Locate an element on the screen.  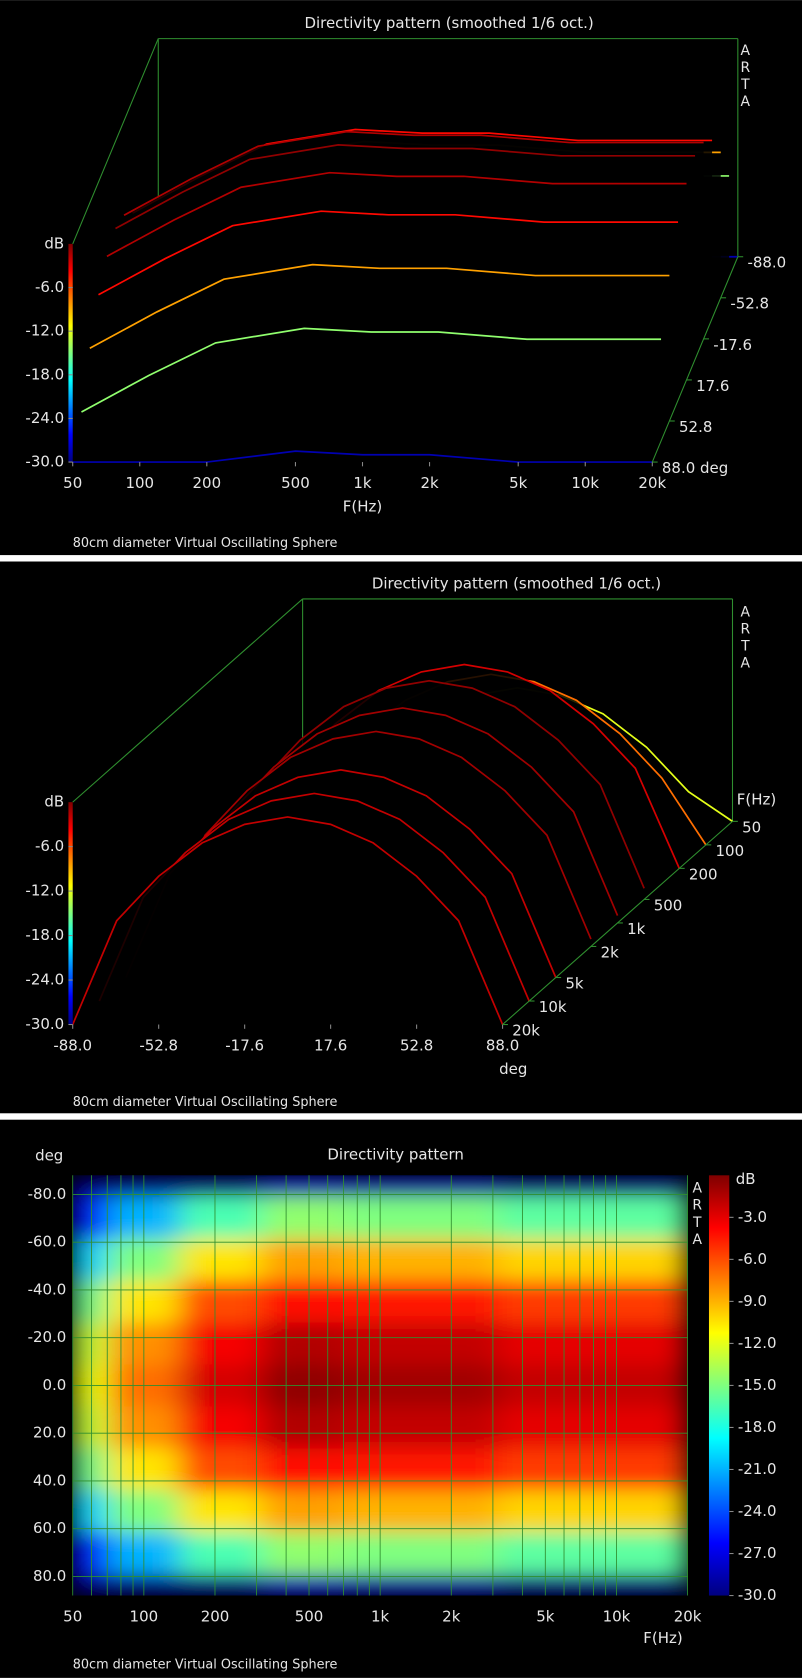
x-tick-label: 2k is located at coordinates (429, 483).